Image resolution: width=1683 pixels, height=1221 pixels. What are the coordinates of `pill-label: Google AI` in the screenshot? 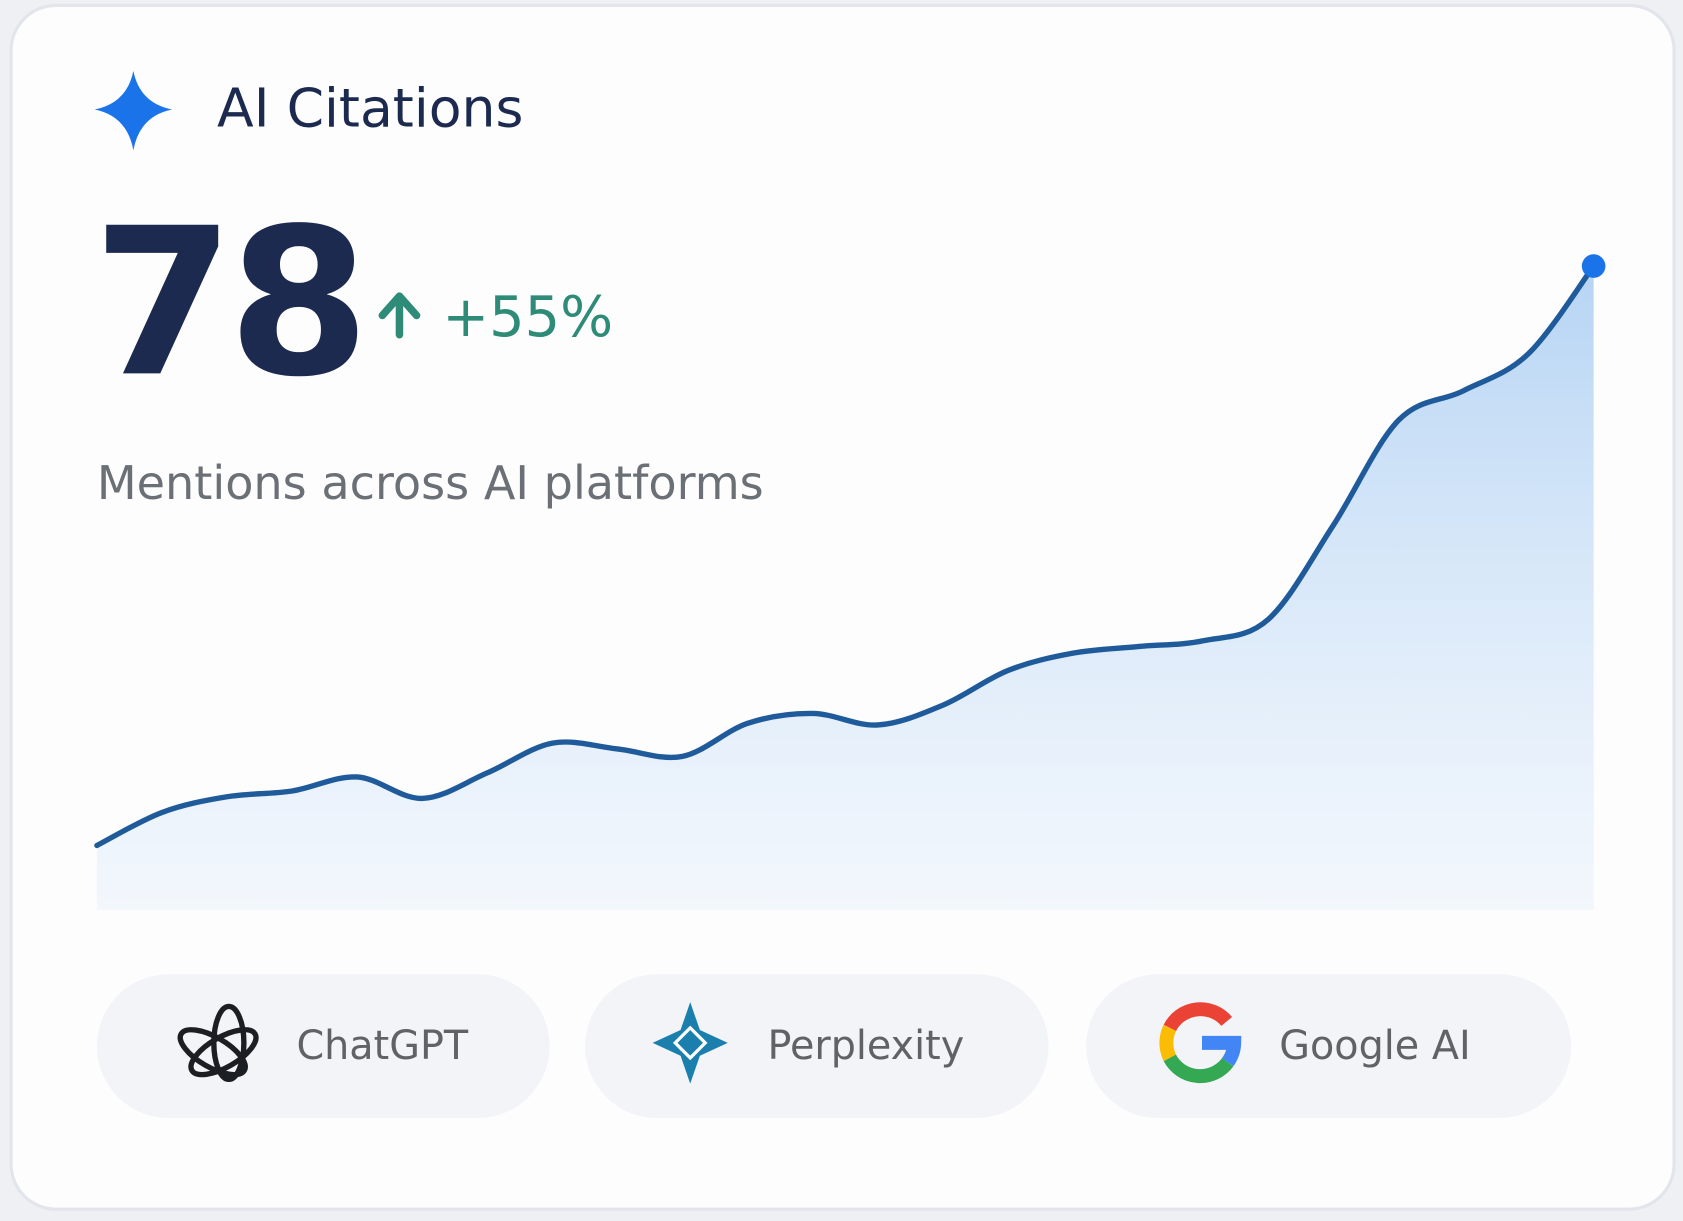 It's located at (1374, 1046).